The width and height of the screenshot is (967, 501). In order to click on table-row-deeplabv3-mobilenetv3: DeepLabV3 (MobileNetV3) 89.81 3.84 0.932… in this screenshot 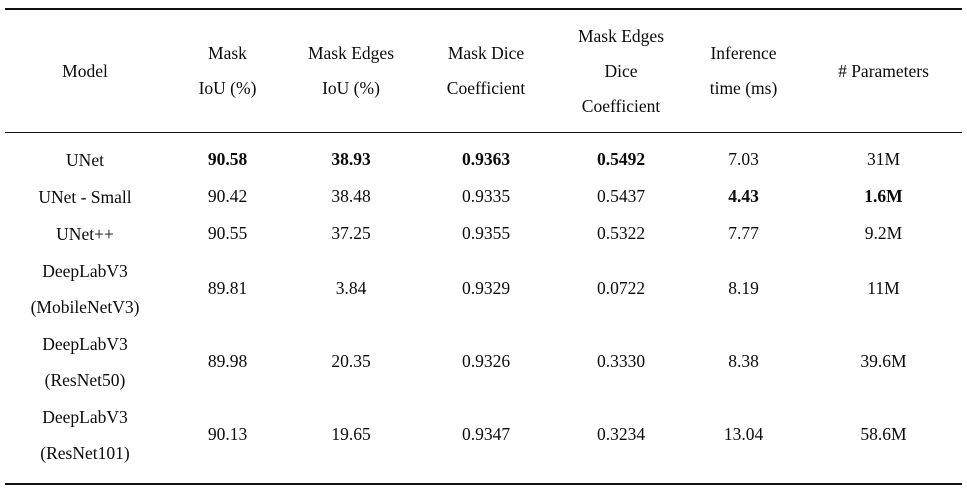, I will do `click(483, 288)`.